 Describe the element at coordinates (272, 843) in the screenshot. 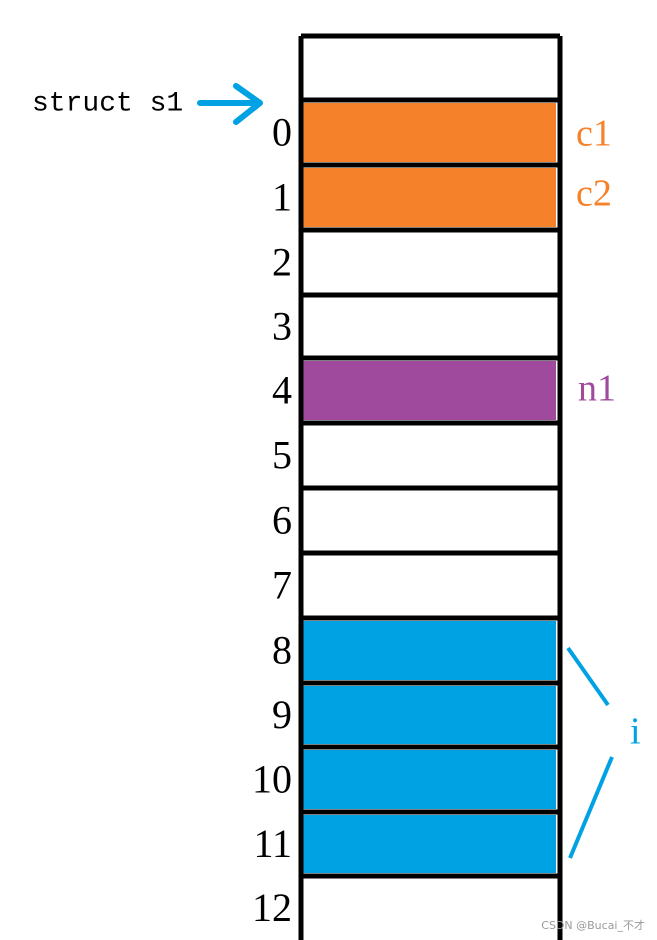

I see `offset-label: 11` at that location.